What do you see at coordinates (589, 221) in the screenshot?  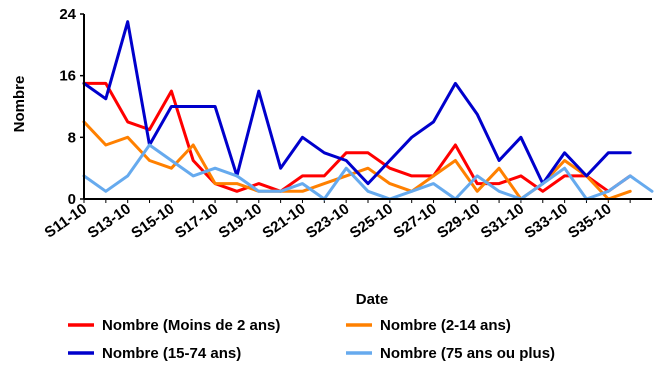 I see `x-tick-label: S35-10` at bounding box center [589, 221].